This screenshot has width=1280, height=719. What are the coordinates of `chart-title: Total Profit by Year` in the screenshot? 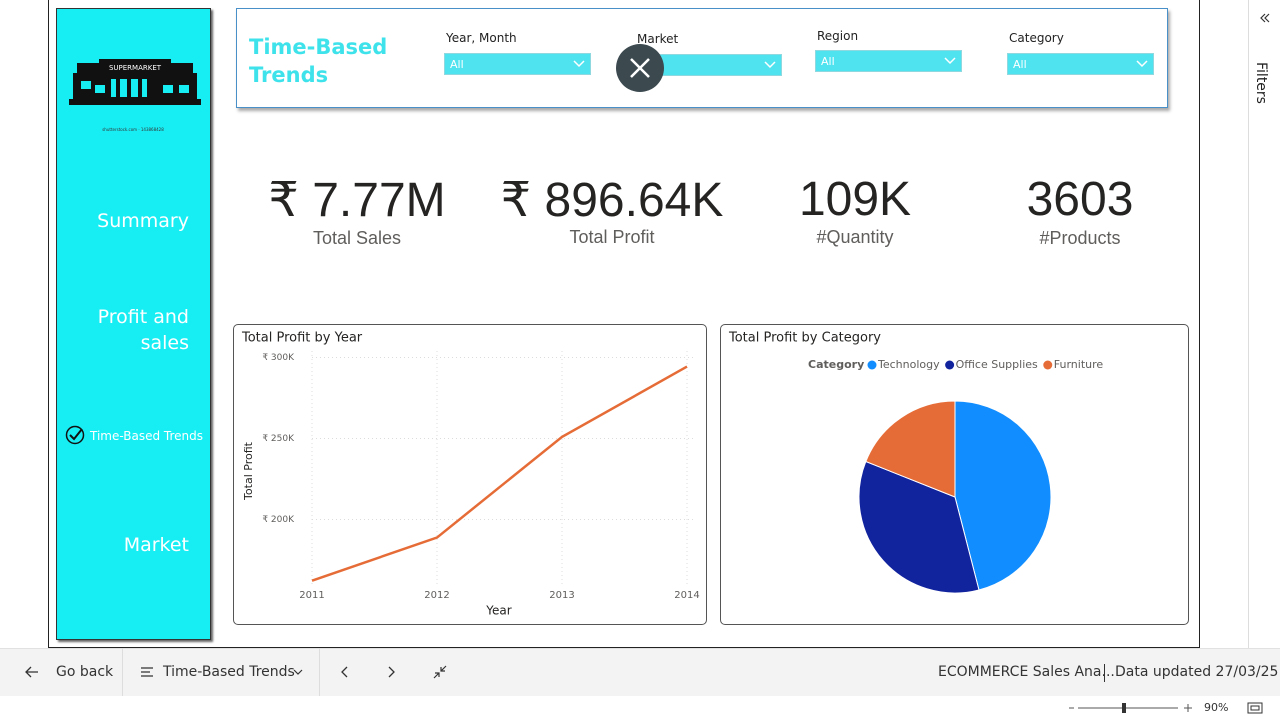 It's located at (302, 338).